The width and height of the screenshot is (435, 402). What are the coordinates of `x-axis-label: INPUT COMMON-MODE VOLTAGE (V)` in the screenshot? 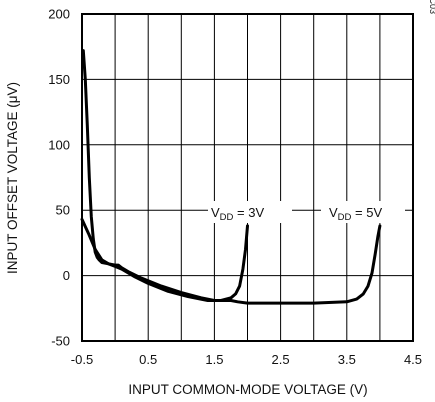 It's located at (247, 389).